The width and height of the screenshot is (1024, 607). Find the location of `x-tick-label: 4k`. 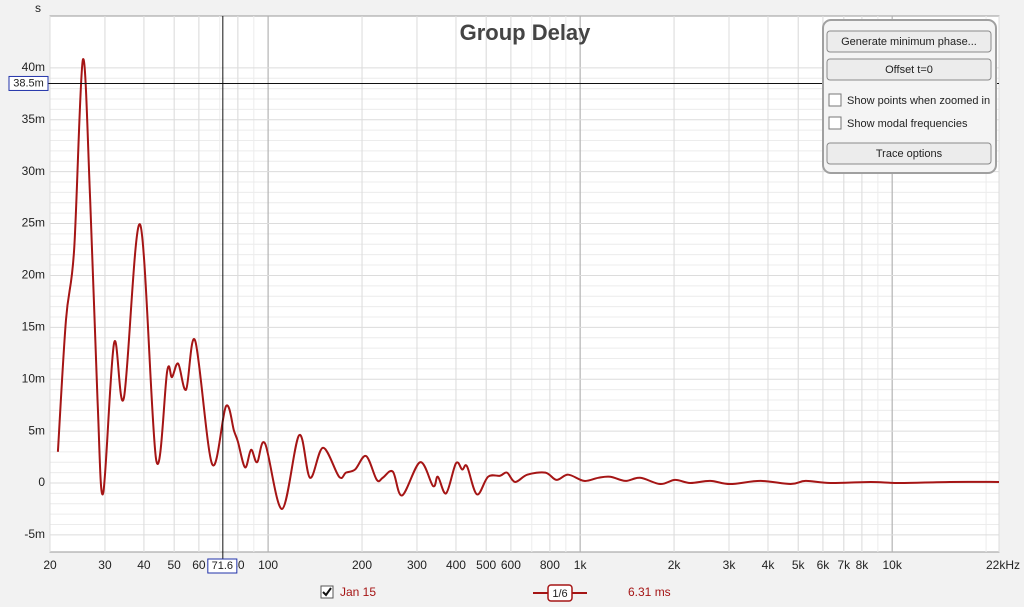

x-tick-label: 4k is located at coordinates (769, 565).